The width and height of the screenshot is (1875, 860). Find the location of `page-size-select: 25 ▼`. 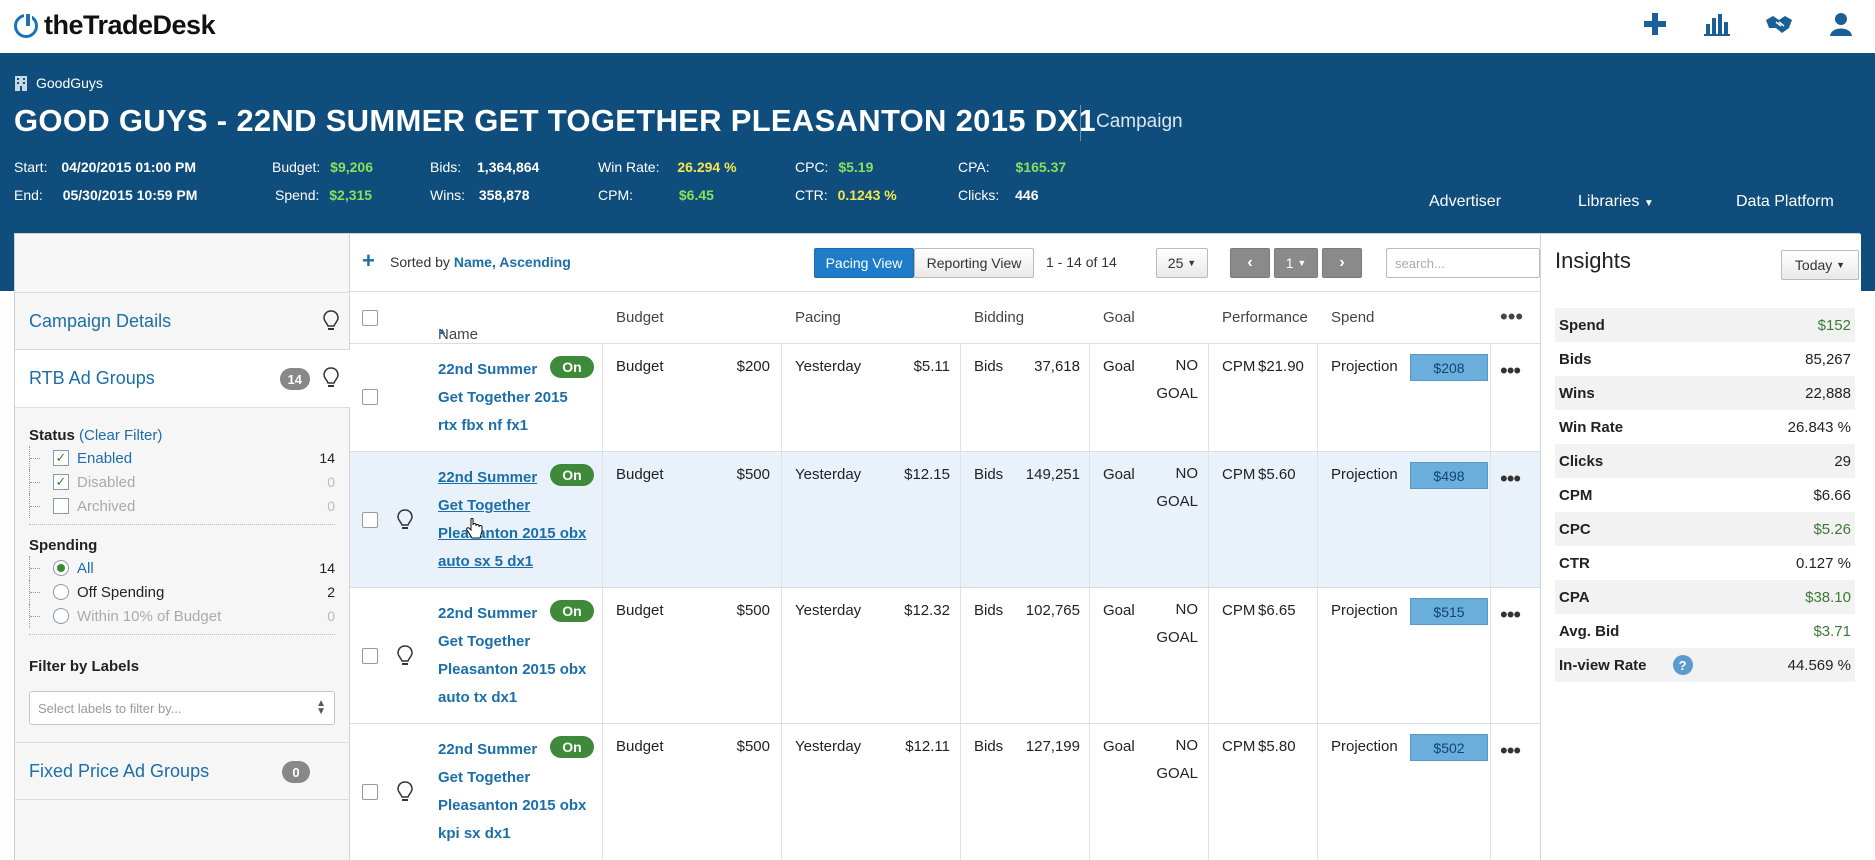

page-size-select: 25 ▼ is located at coordinates (1182, 263).